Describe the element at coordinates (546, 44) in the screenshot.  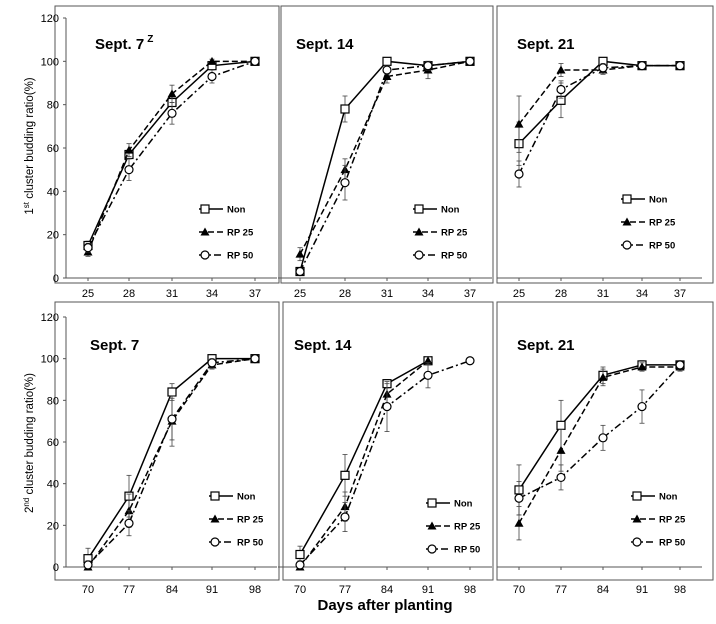
I see `panel-title: Sept. 21` at that location.